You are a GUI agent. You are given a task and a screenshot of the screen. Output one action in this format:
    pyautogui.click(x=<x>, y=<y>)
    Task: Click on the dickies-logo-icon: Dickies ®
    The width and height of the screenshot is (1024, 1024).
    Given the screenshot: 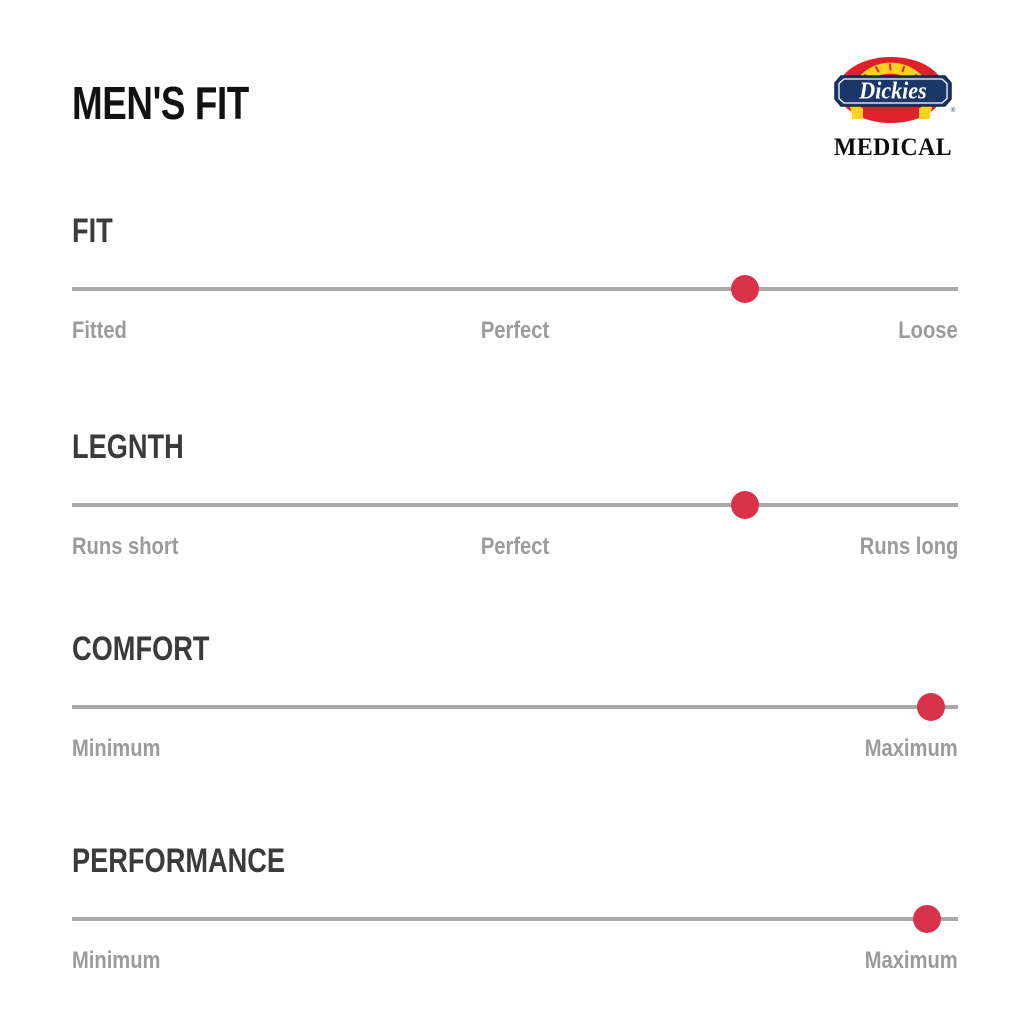 What is the action you would take?
    pyautogui.click(x=893, y=92)
    